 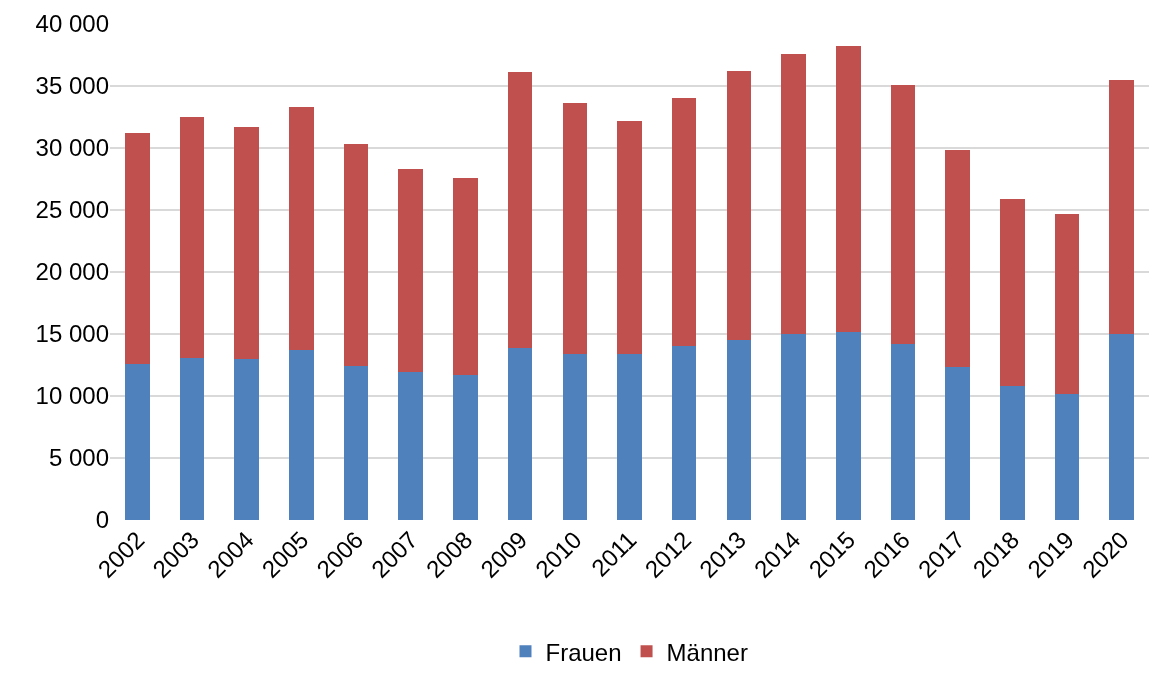 I want to click on y-tick-label: 25 000, so click(x=72, y=210).